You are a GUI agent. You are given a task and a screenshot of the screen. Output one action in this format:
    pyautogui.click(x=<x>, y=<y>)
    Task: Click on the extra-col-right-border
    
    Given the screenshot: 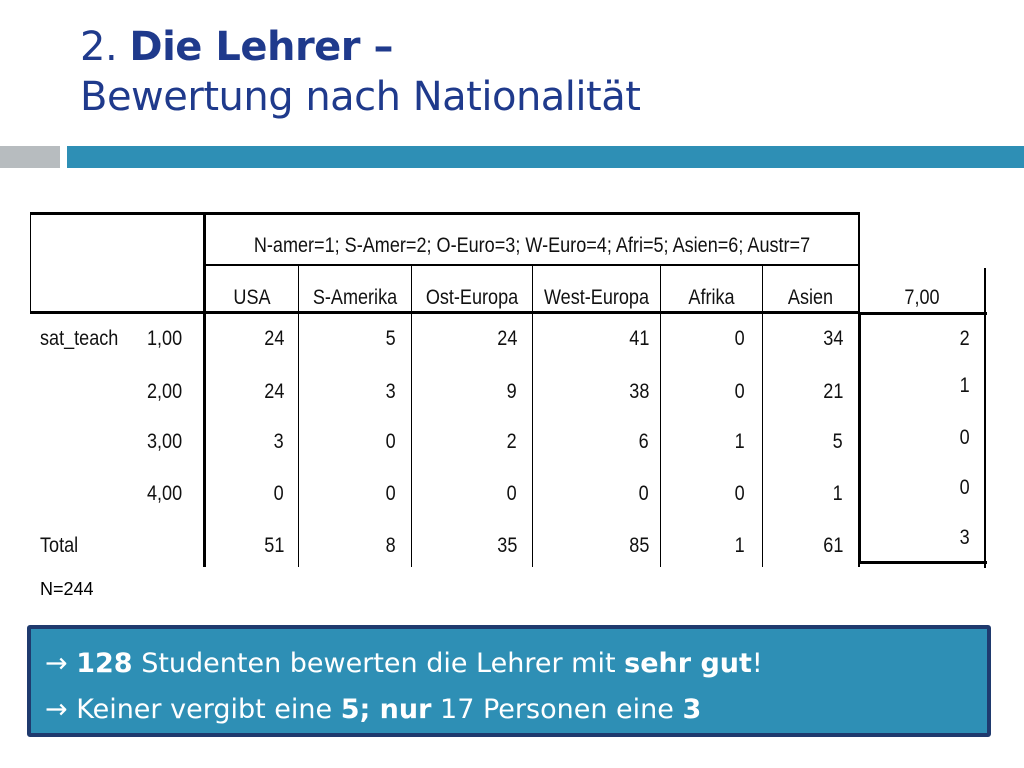 What is the action you would take?
    pyautogui.click(x=985, y=418)
    